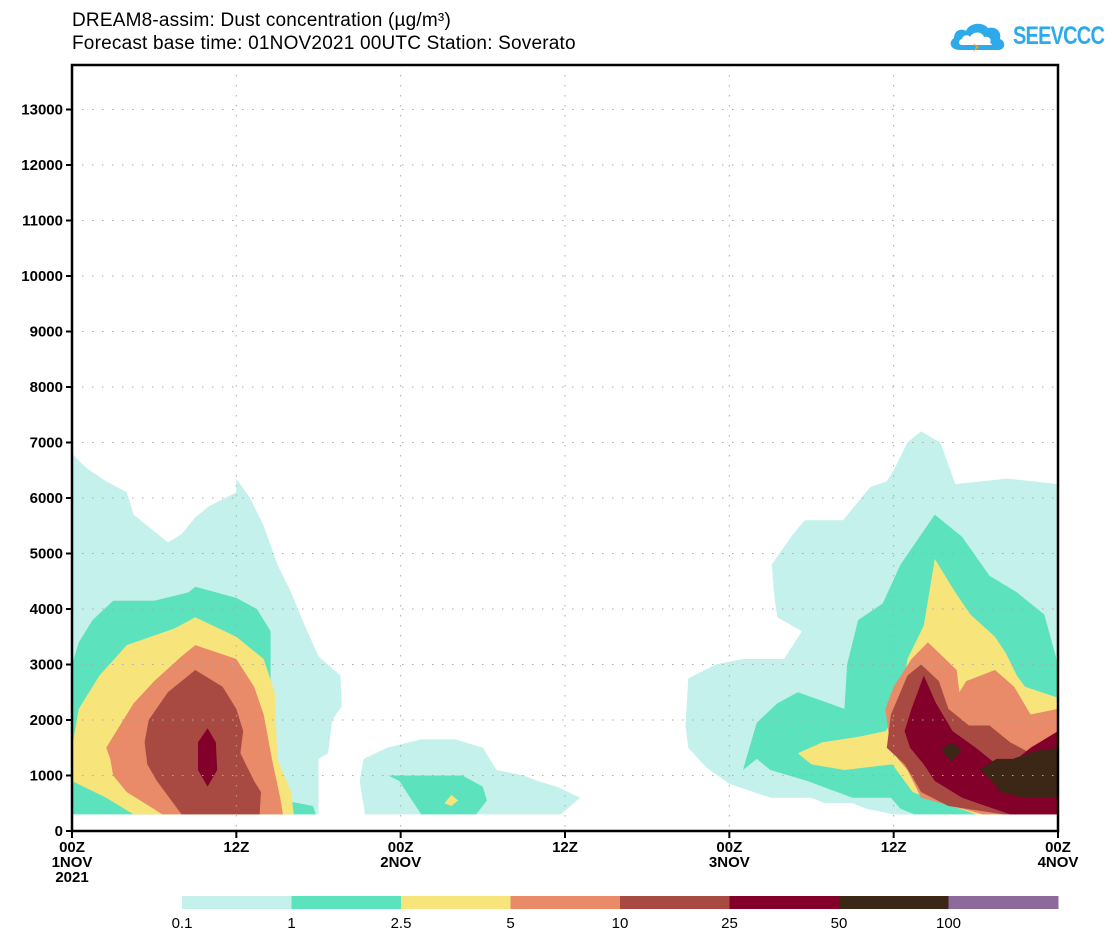 Image resolution: width=1112 pixels, height=943 pixels. Describe the element at coordinates (1059, 36) in the screenshot. I see `logo-text: SEEVCCC` at that location.